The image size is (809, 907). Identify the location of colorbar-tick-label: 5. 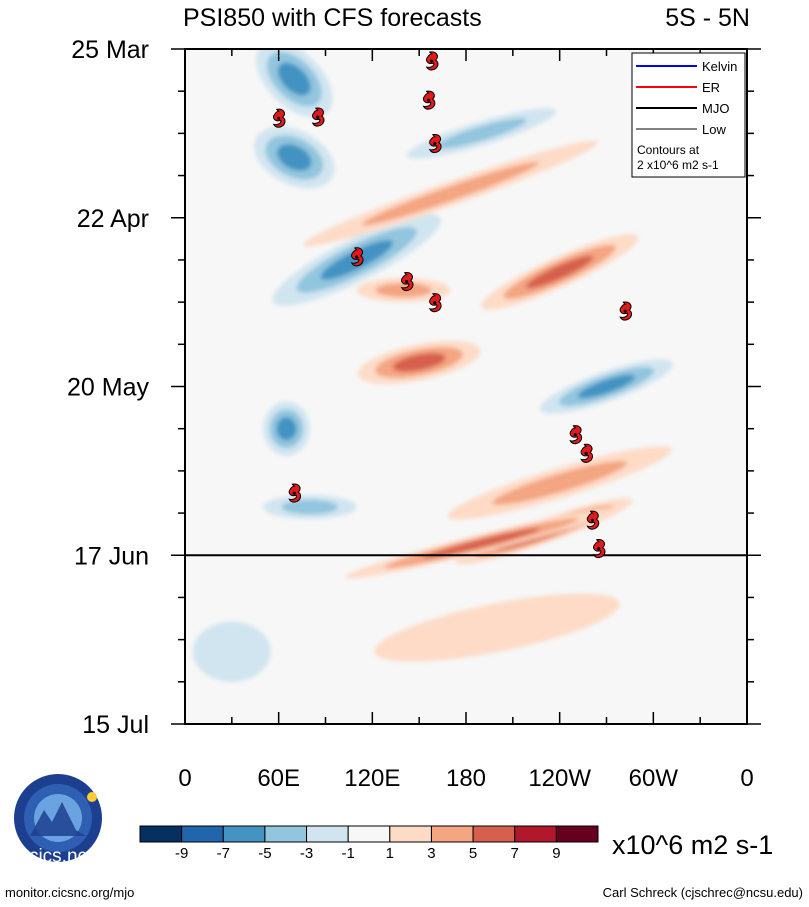
(473, 853).